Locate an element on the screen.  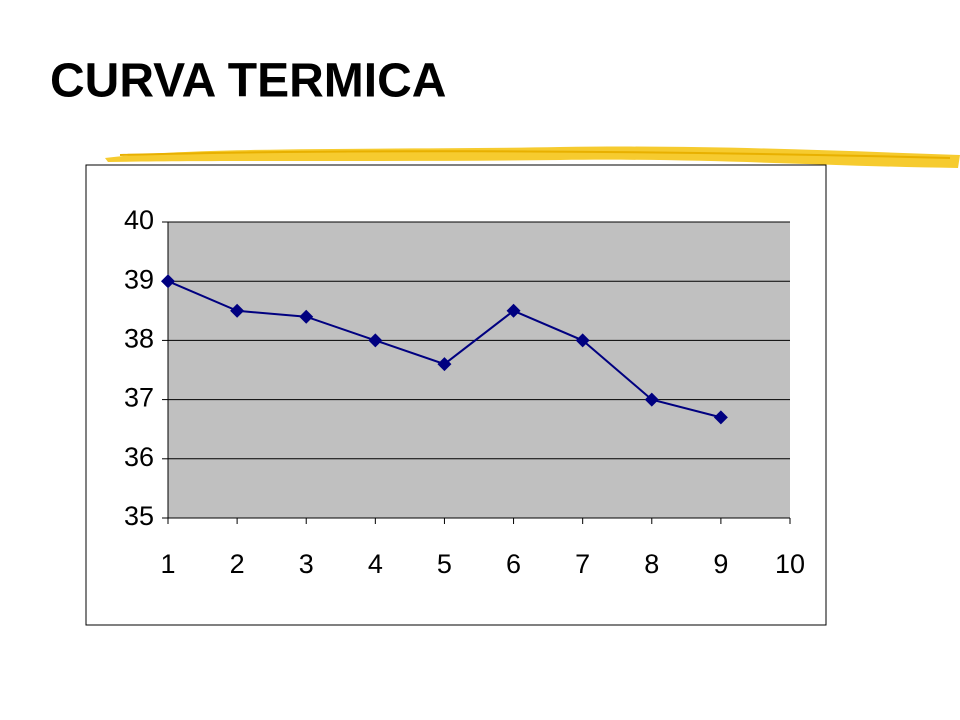
y-tick-label: 35 is located at coordinates (139, 516).